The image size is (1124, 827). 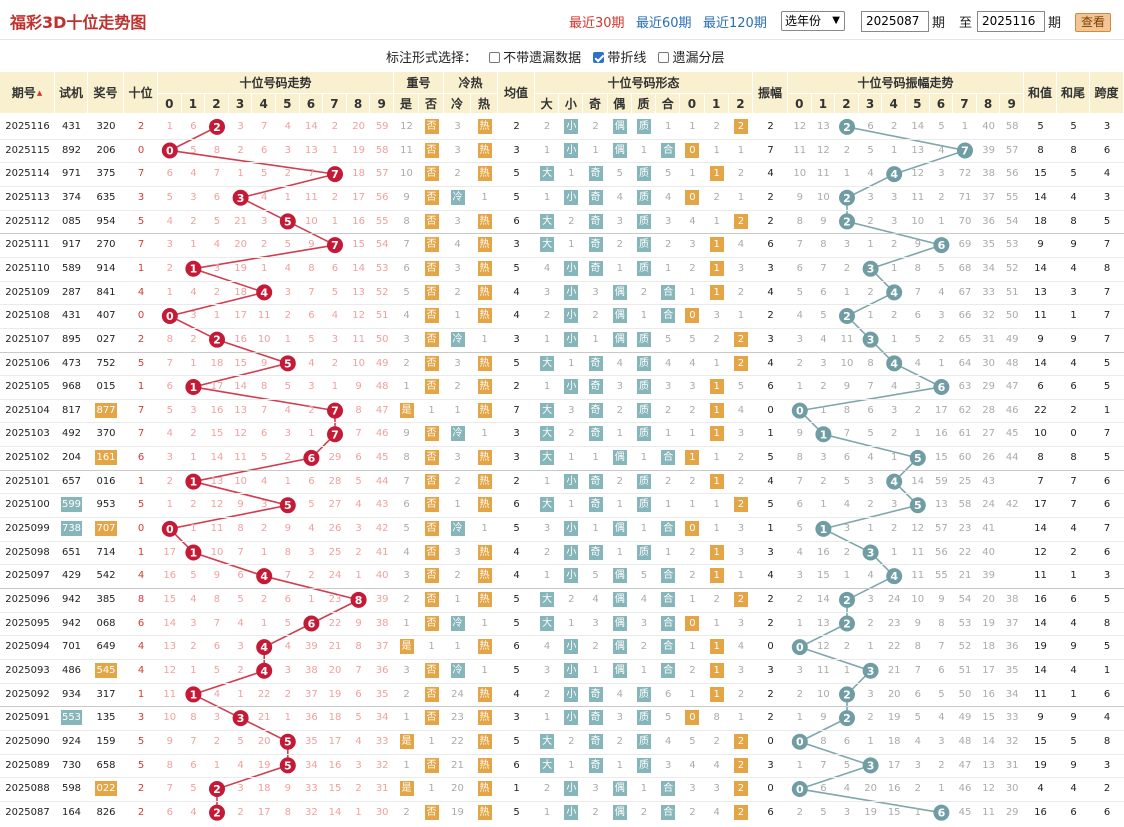 What do you see at coordinates (870, 126) in the screenshot?
I see `amp-omission: 6` at bounding box center [870, 126].